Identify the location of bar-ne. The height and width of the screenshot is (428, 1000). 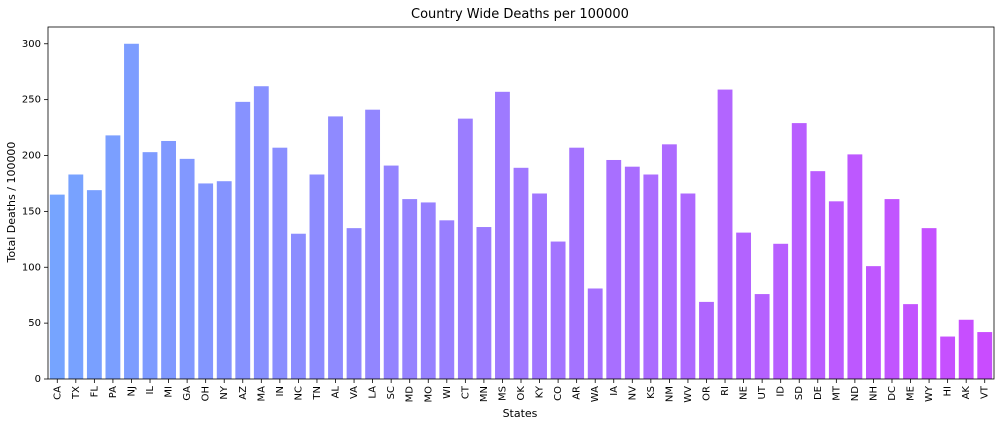
(744, 305).